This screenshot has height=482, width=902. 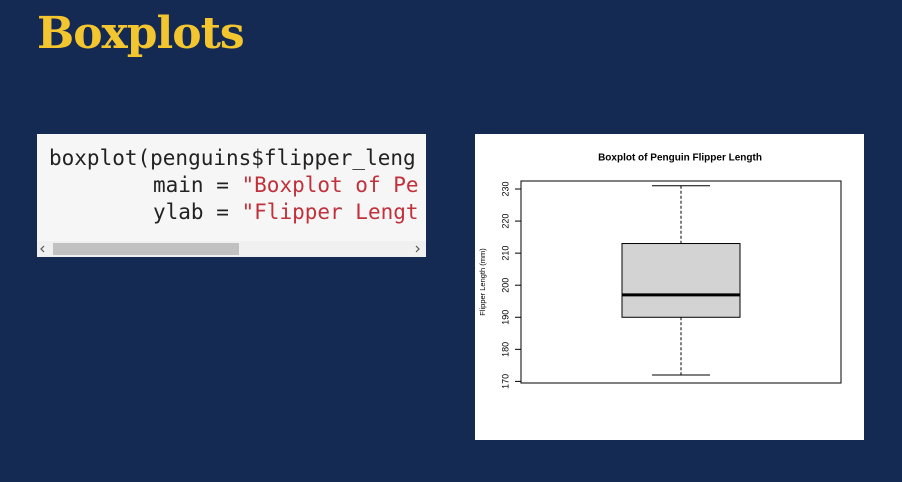 What do you see at coordinates (505, 221) in the screenshot?
I see `y-tick-label: 220` at bounding box center [505, 221].